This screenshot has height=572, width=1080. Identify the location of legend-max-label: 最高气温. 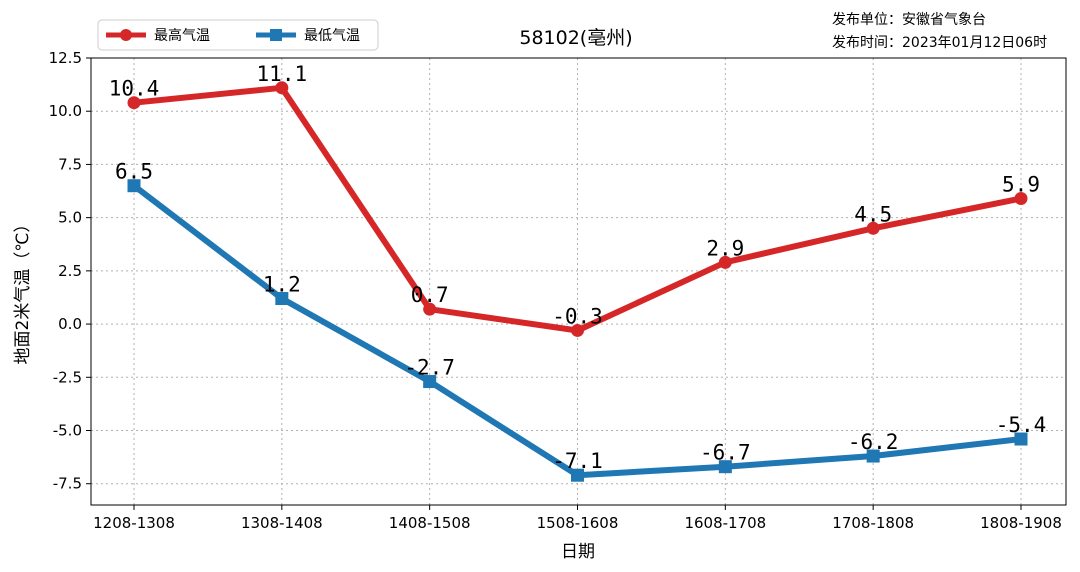
(182, 35).